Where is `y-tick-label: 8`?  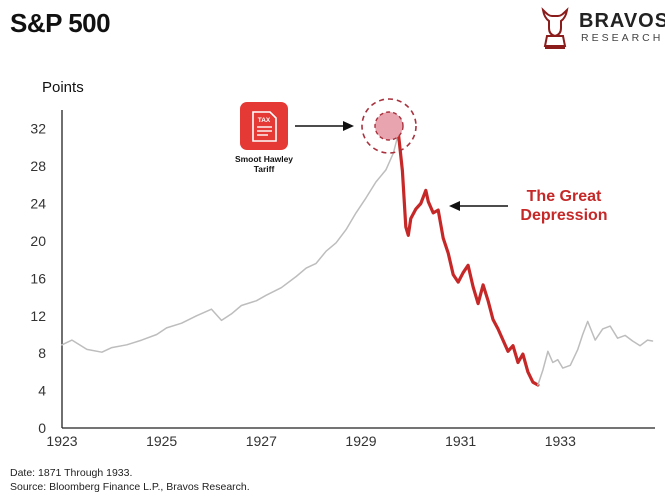 y-tick-label: 8 is located at coordinates (42, 353).